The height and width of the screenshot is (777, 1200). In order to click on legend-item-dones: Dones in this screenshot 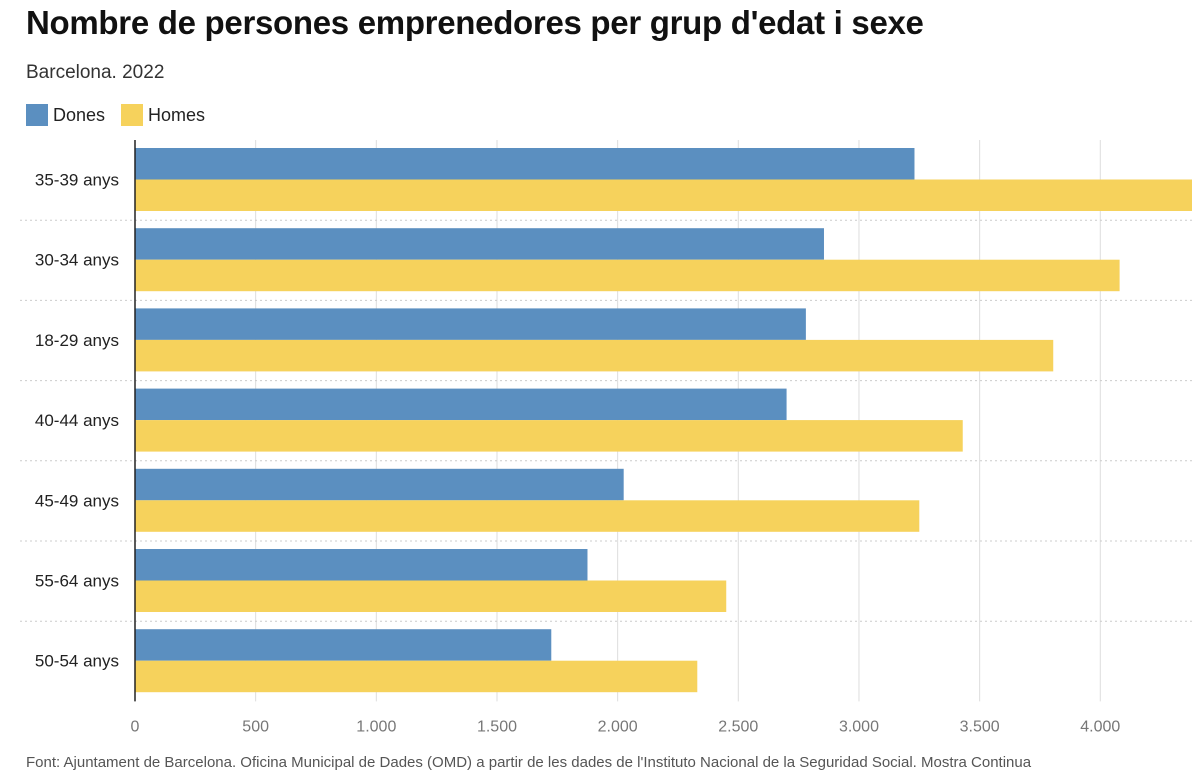, I will do `click(65, 115)`.